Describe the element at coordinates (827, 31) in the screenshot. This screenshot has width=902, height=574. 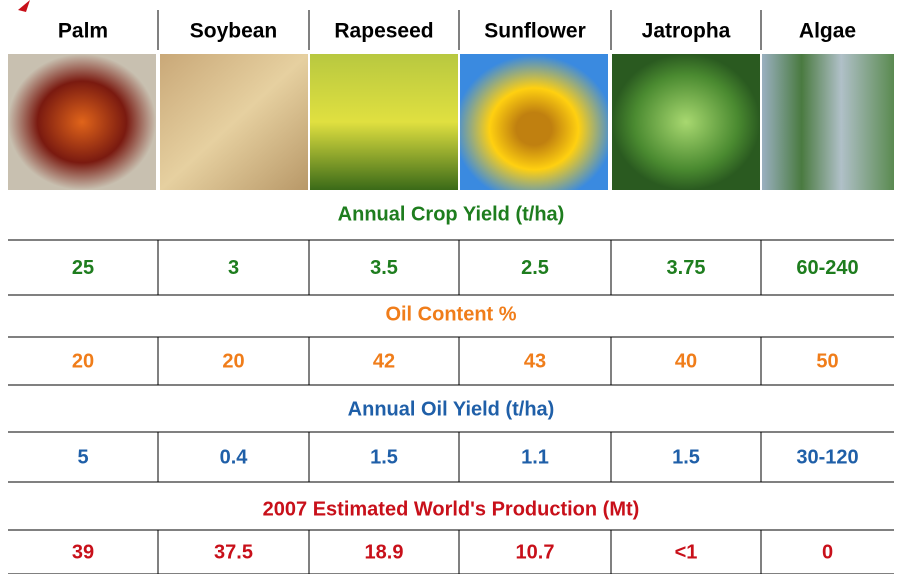
I see `column-header: Algae` at that location.